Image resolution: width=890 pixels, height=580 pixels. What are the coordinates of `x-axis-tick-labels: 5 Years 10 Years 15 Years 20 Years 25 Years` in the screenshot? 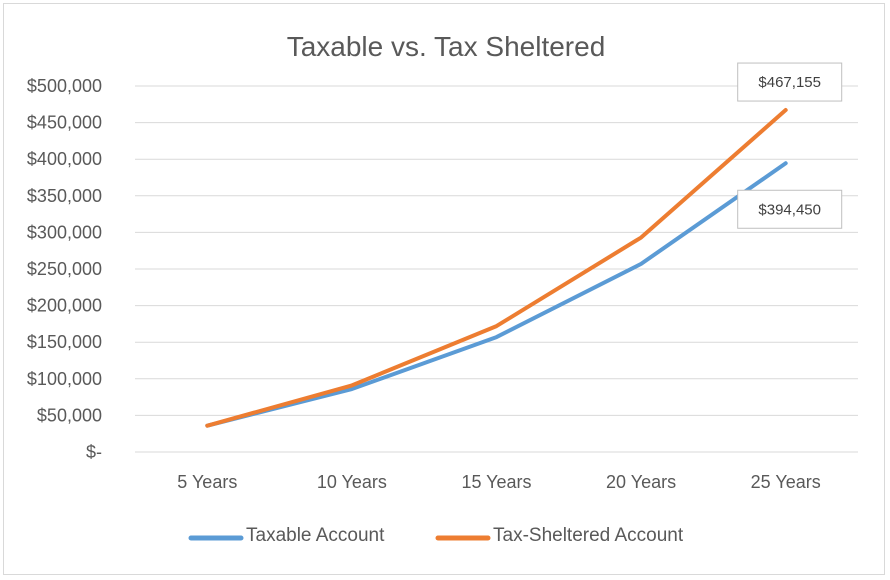 It's located at (498, 482).